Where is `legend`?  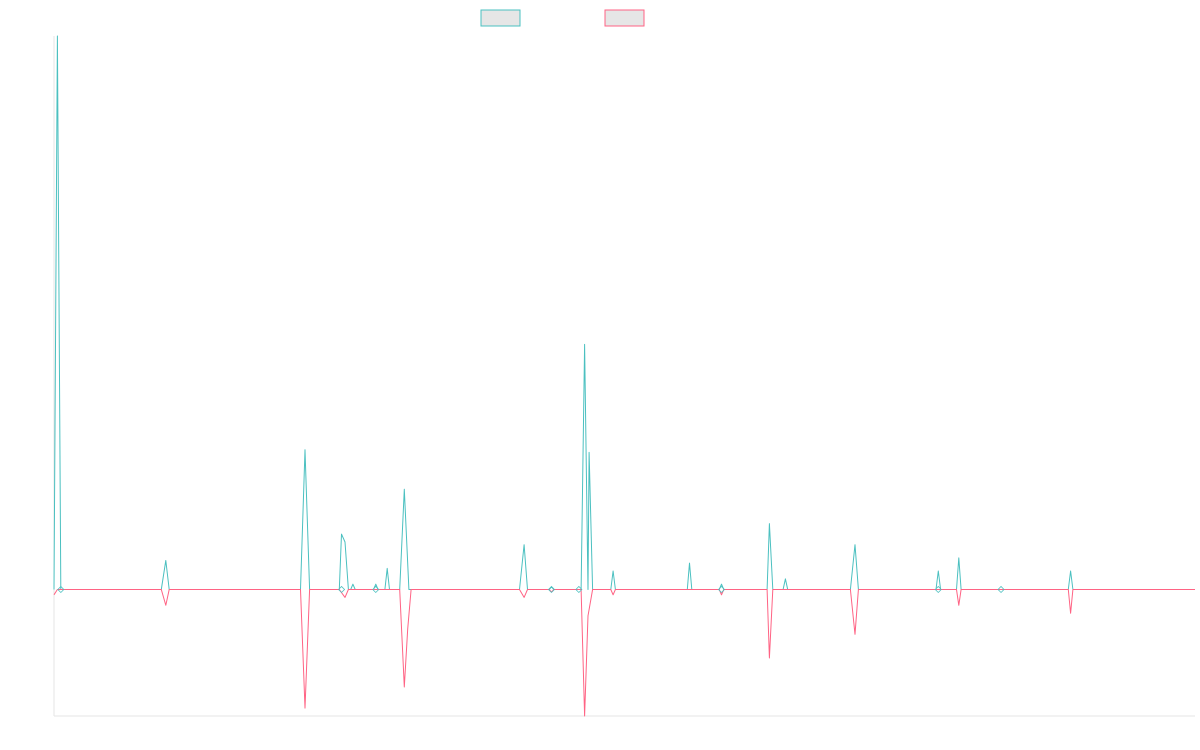
legend is located at coordinates (562, 18).